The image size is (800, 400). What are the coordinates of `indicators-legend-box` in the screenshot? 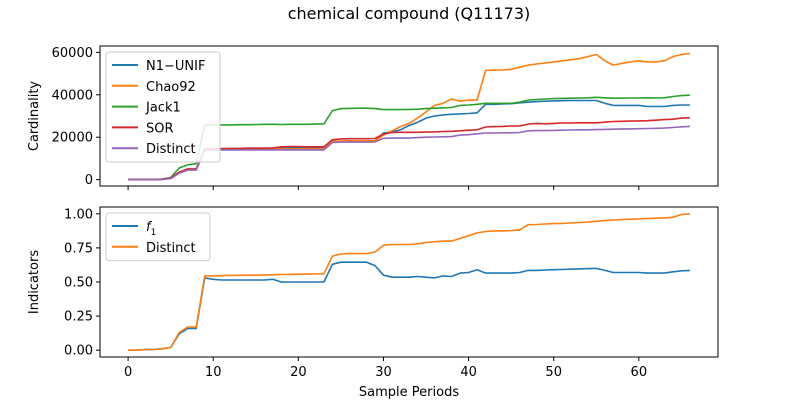 It's located at (158, 237).